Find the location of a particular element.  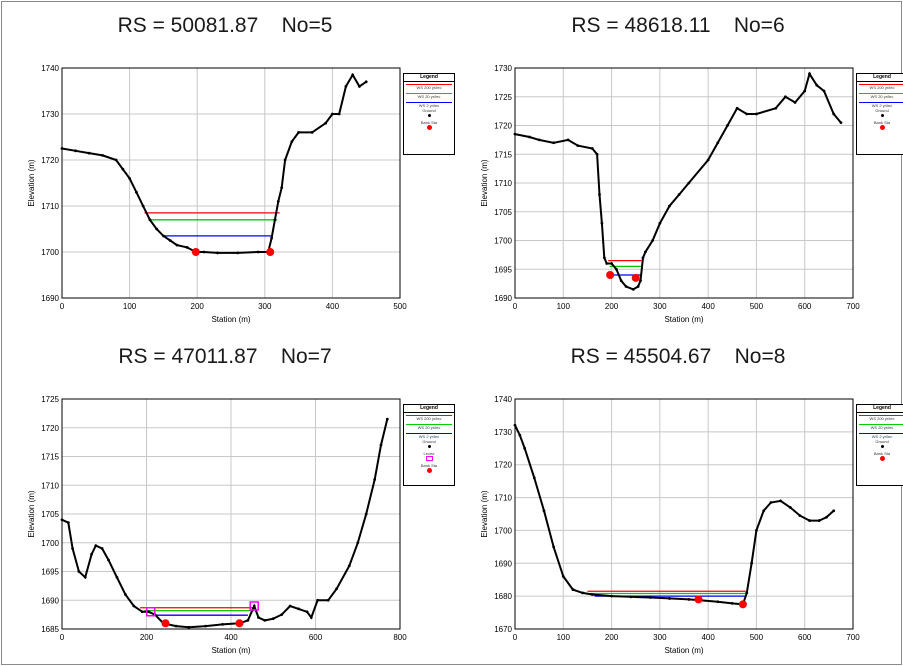

y-tick-label: 1740 is located at coordinates (50, 68).